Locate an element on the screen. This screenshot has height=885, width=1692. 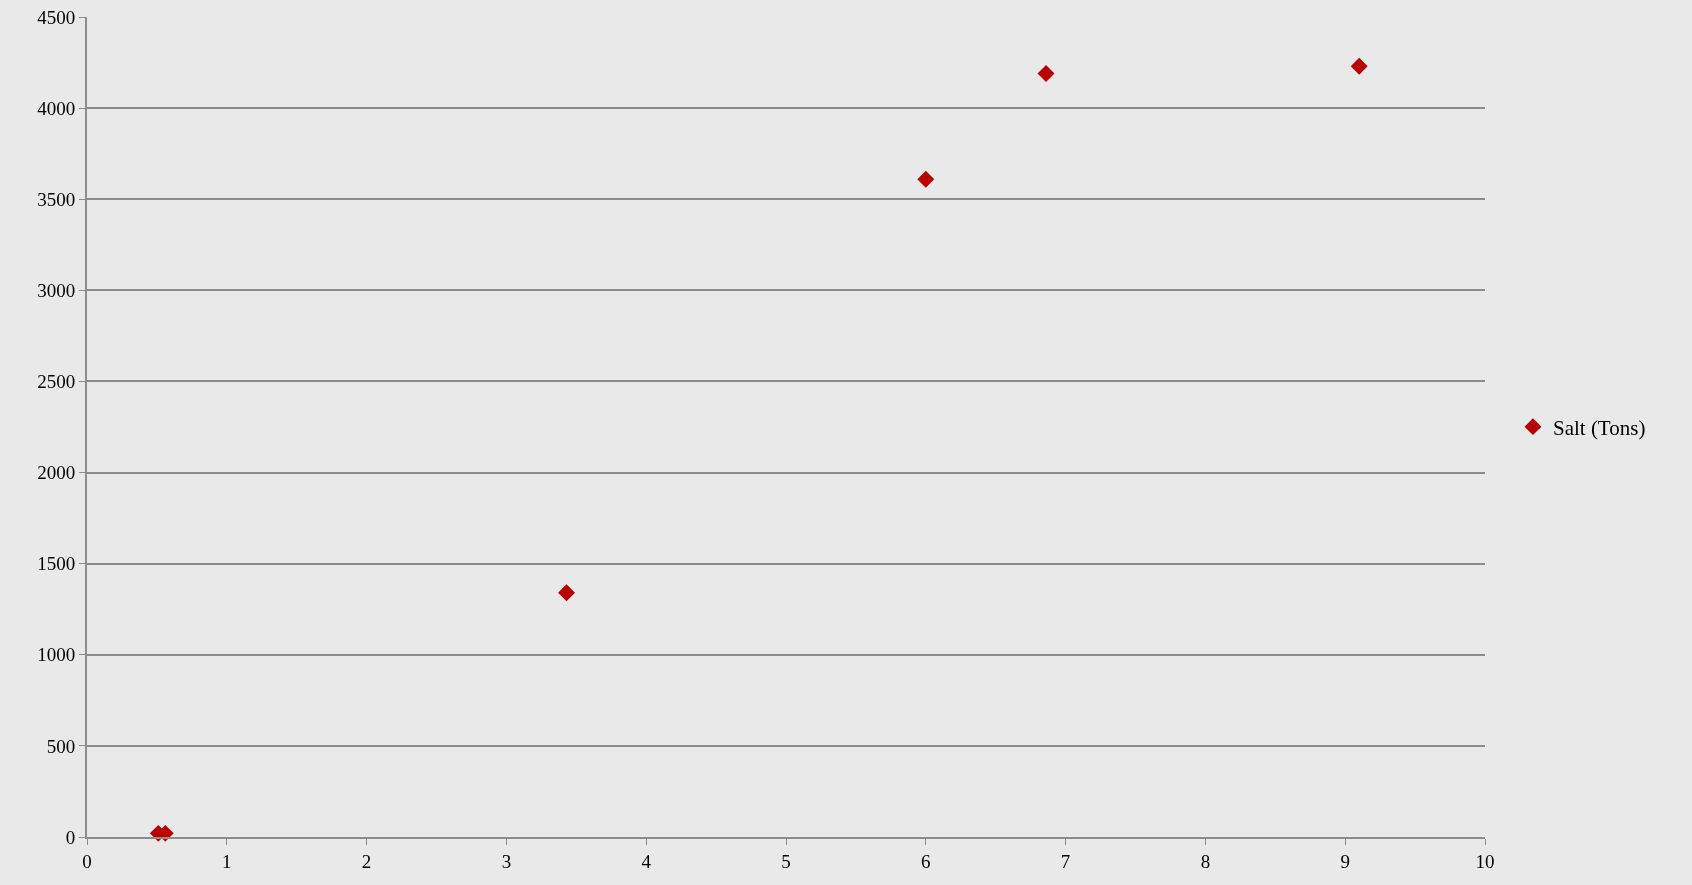
y-tick-label: 4500 is located at coordinates (56, 17).